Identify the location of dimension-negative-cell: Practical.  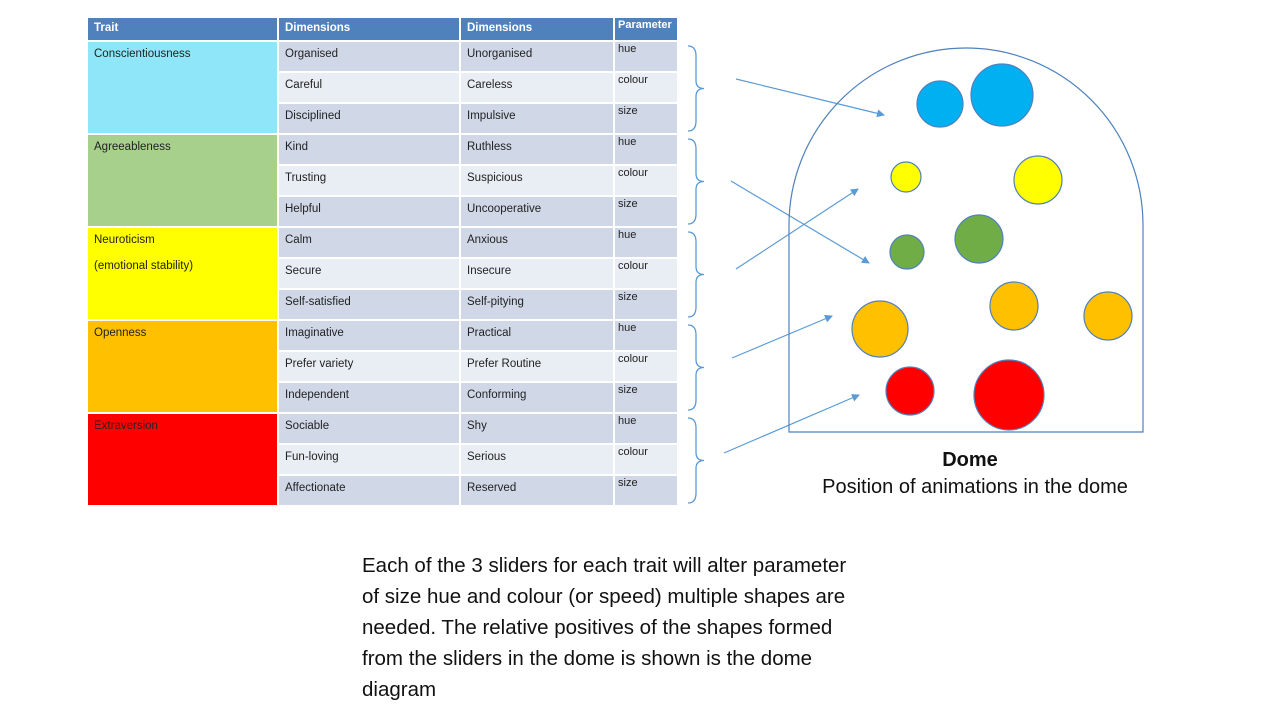
(537, 335).